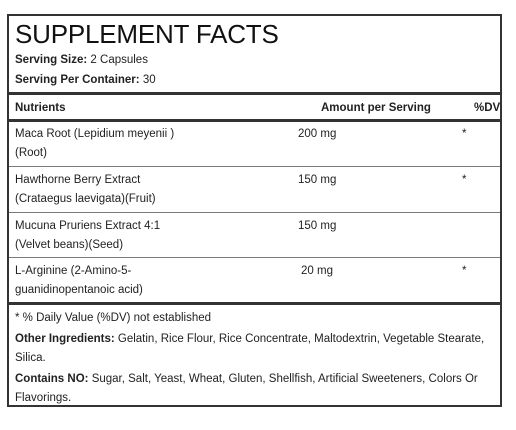 The image size is (516, 430). Describe the element at coordinates (376, 108) in the screenshot. I see `header-amount-per-serving: Amount per Serving` at that location.